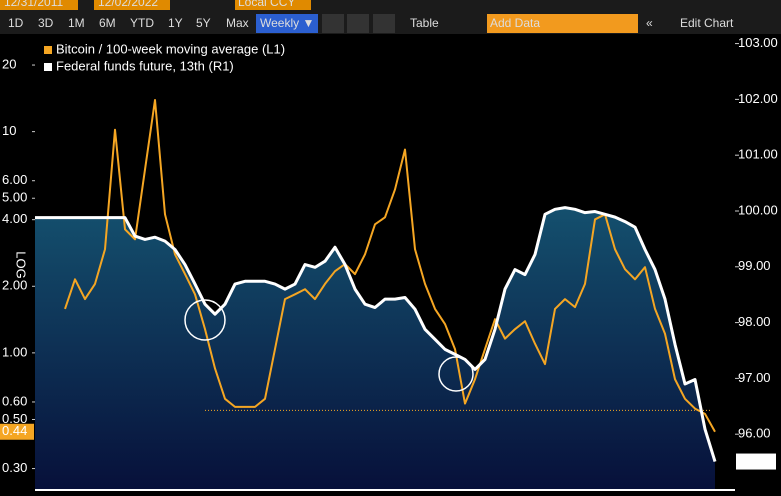 The height and width of the screenshot is (496, 781). What do you see at coordinates (237, 23) in the screenshot?
I see `range-button: Max` at bounding box center [237, 23].